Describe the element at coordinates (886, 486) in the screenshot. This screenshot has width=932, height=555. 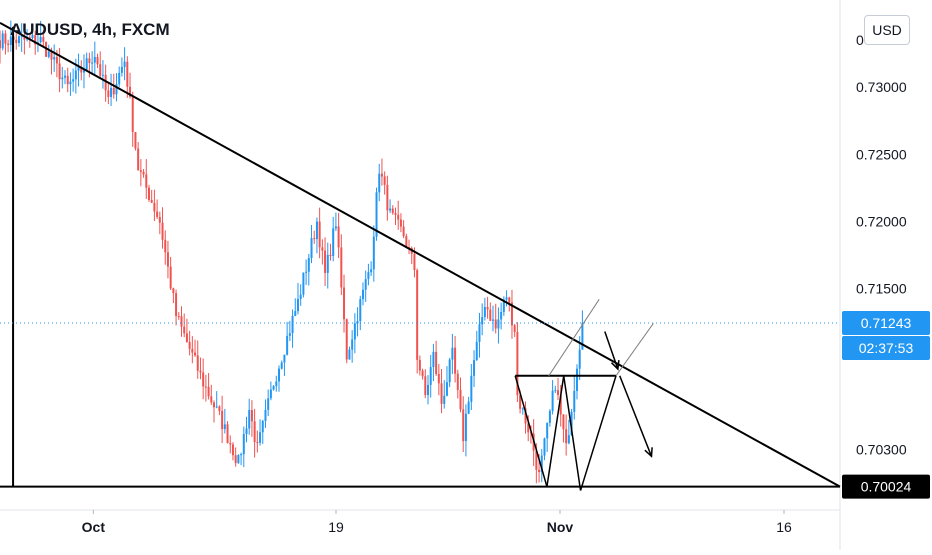
I see `support-price-tag-bg` at that location.